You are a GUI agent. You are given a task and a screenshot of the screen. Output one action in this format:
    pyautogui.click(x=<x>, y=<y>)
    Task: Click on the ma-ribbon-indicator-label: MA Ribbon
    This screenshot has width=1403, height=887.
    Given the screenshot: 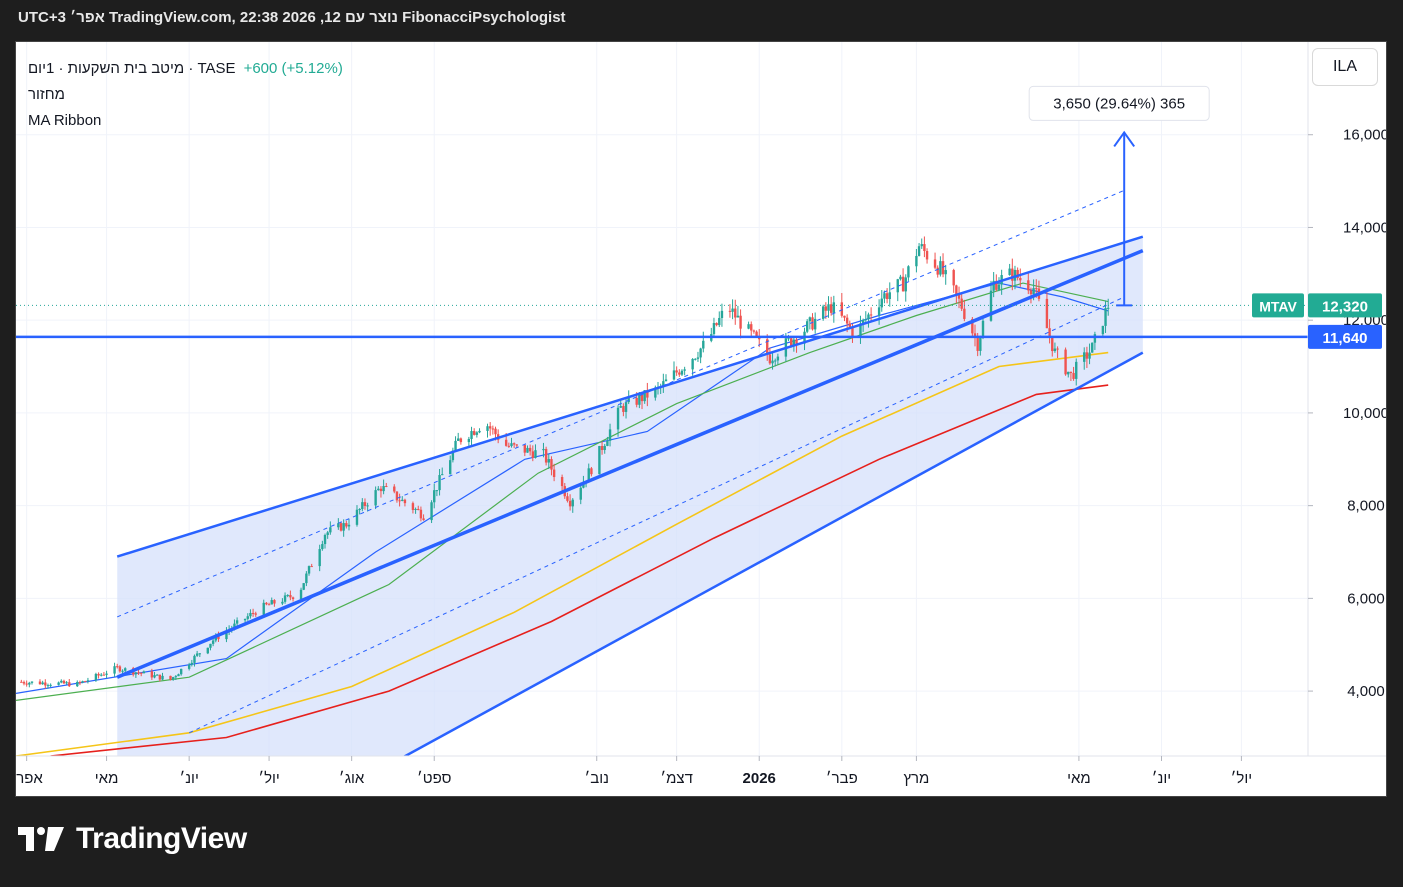 What is the action you would take?
    pyautogui.click(x=65, y=120)
    